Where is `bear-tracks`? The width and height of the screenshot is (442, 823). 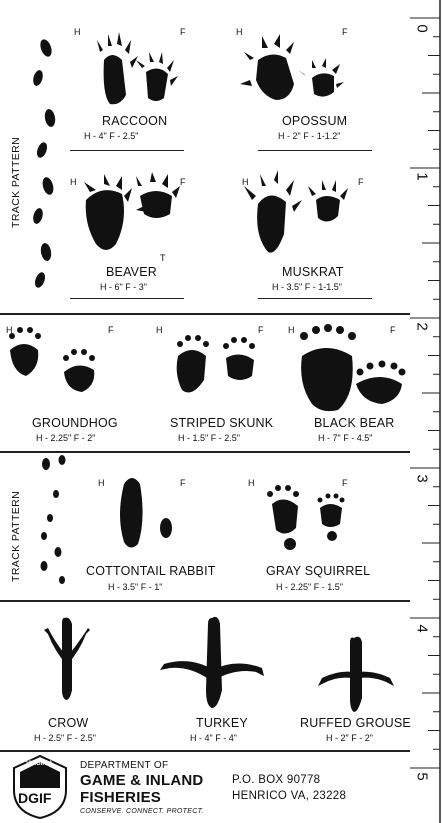 bear-tracks is located at coordinates (353, 368).